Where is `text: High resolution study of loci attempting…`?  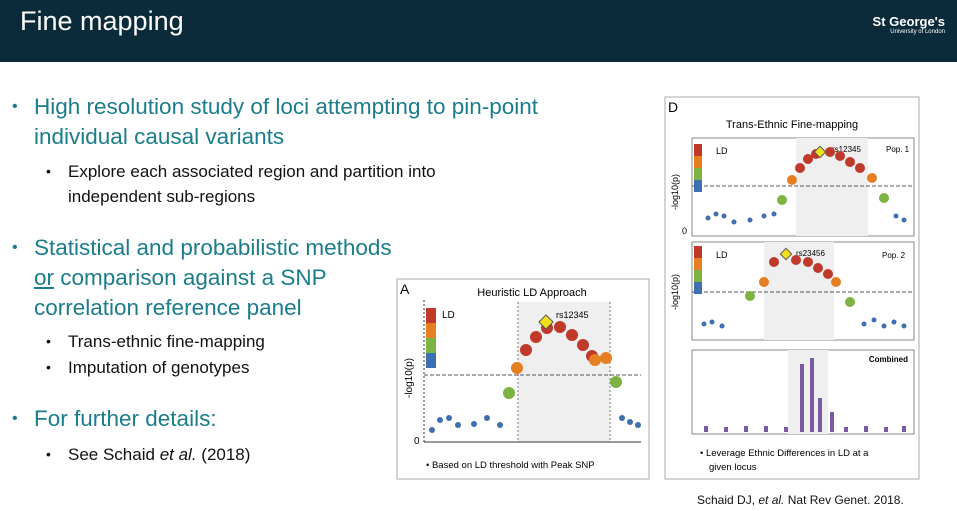 text: High resolution study of loci attempting… is located at coordinates (286, 106).